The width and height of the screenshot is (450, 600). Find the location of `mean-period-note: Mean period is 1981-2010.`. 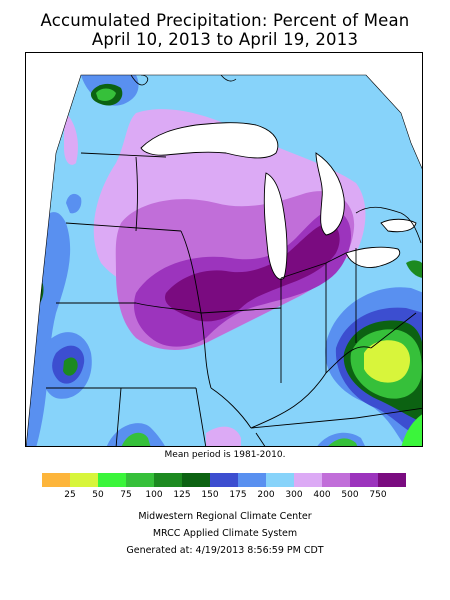

mean-period-note: Mean period is 1981-2010. is located at coordinates (225, 455).